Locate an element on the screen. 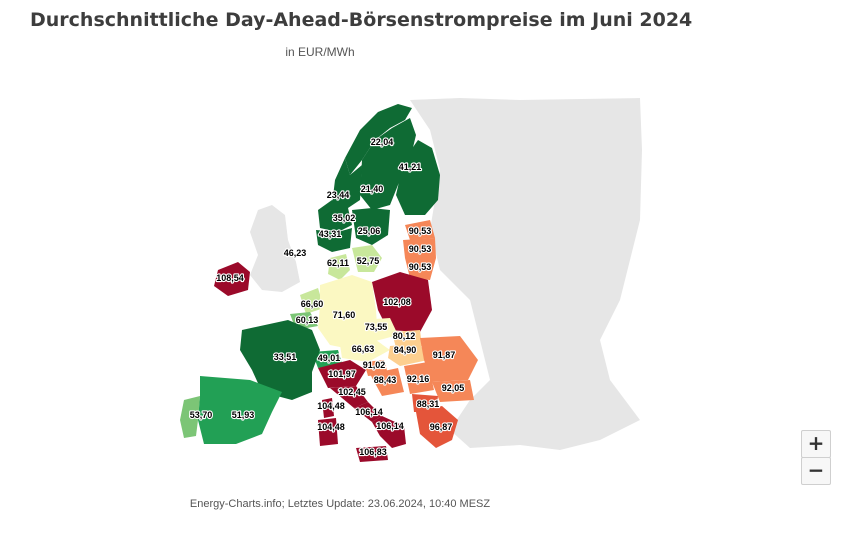 Image resolution: width=847 pixels, height=537 pixels. background-land-uk is located at coordinates (275, 248).